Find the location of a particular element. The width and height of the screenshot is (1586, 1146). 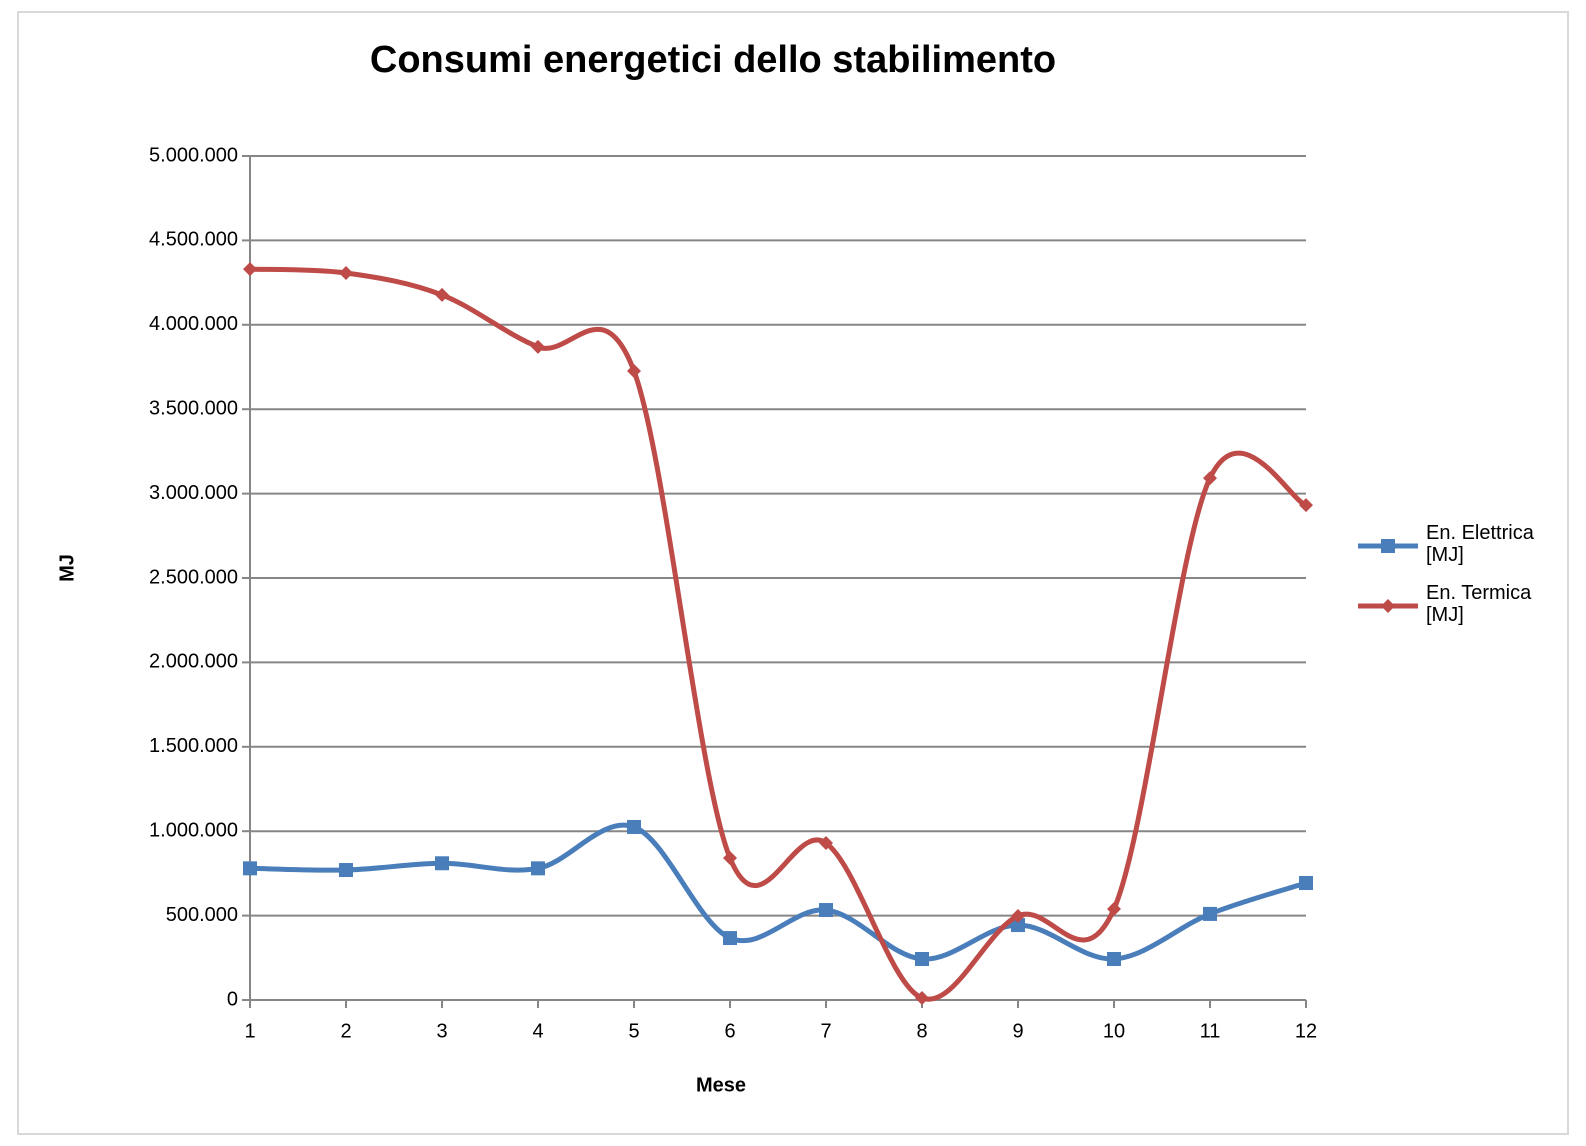

y-axis-label: MJ is located at coordinates (67, 568).